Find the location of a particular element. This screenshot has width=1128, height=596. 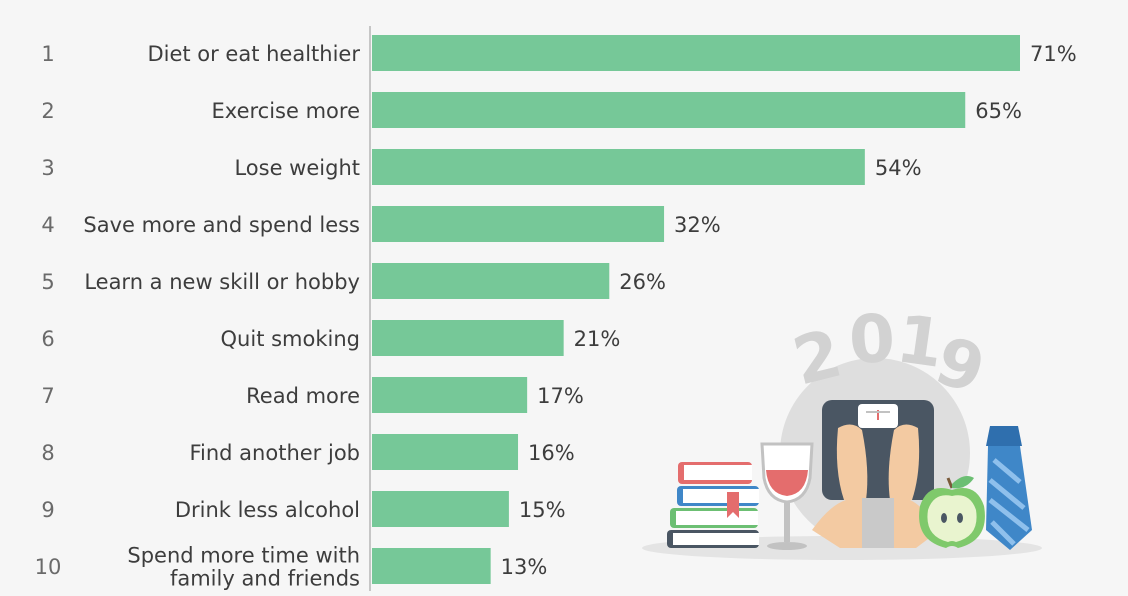

bar-value-label-3: 54% is located at coordinates (898, 168).